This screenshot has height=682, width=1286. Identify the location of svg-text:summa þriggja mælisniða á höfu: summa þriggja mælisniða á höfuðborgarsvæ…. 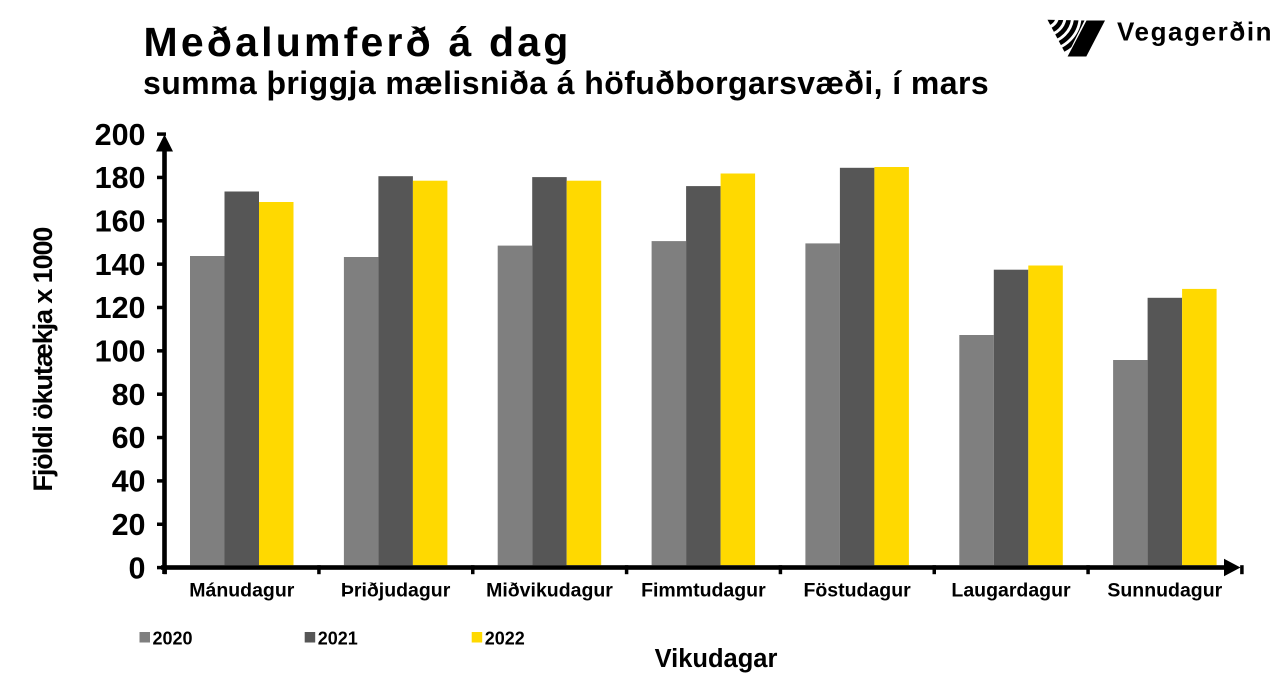
(566, 83).